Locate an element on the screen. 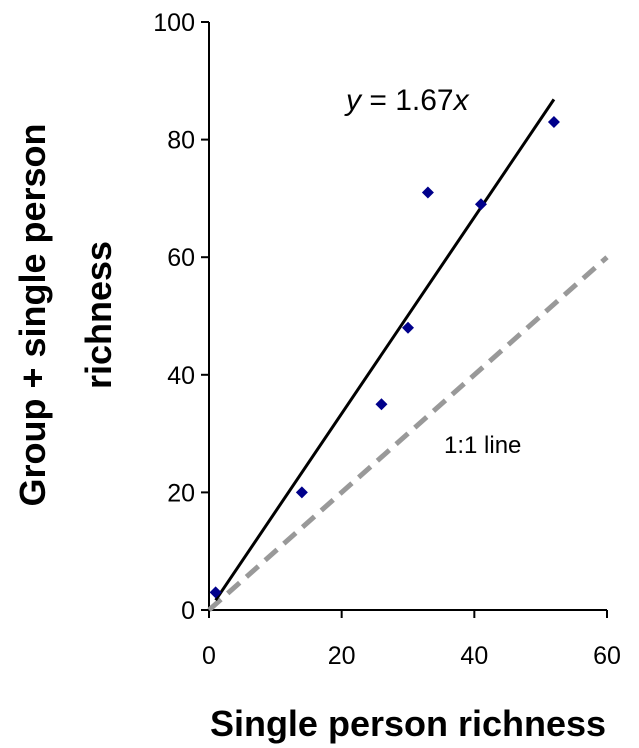 The height and width of the screenshot is (748, 639). x-tick-label: 0 is located at coordinates (209, 656).